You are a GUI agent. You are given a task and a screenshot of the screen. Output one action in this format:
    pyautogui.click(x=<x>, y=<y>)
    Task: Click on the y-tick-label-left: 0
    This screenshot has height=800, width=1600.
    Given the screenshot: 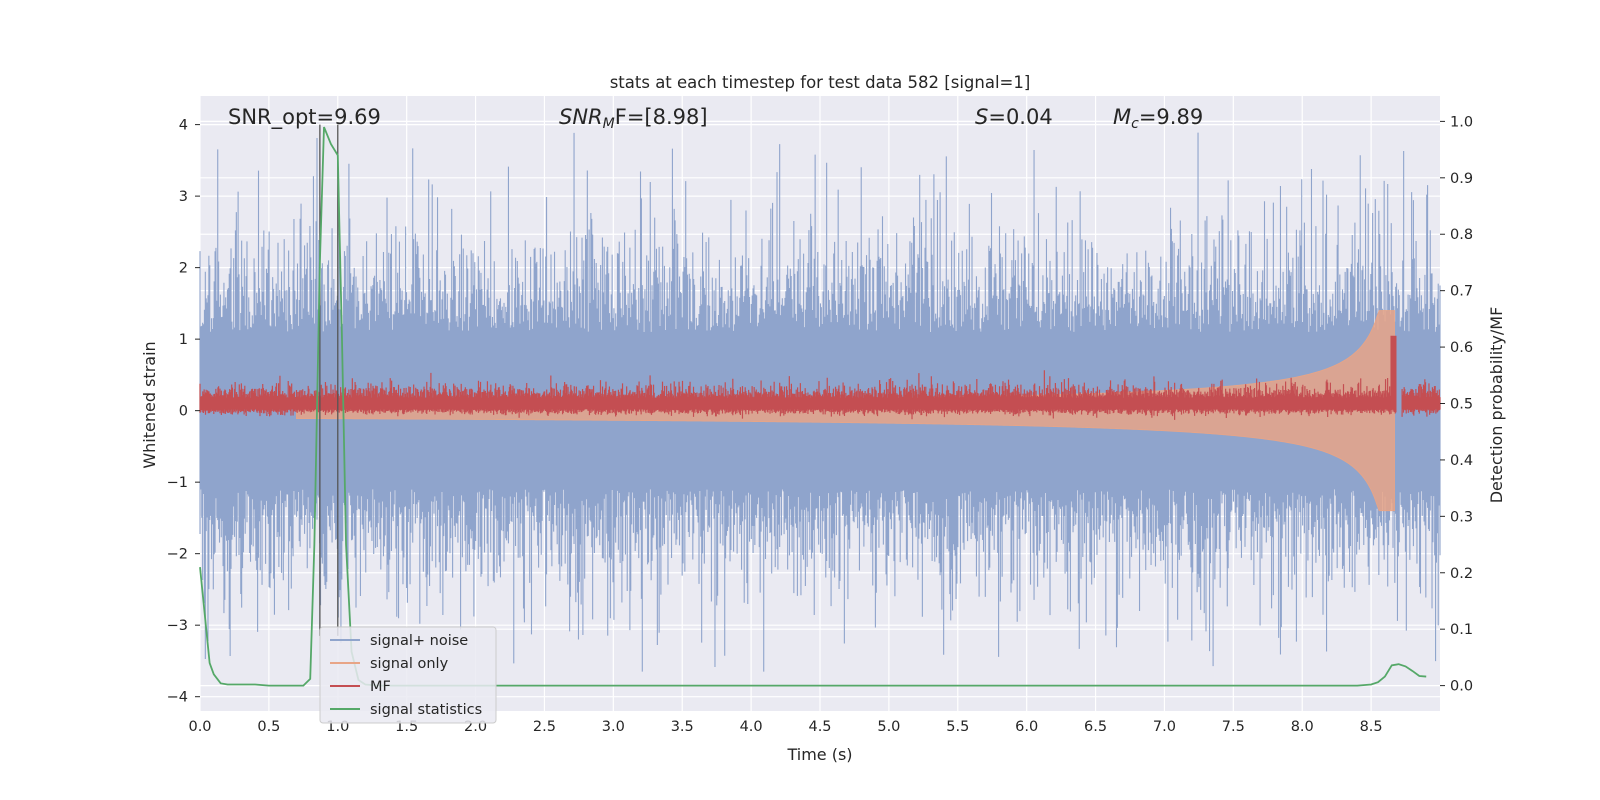 What is the action you would take?
    pyautogui.click(x=183, y=412)
    